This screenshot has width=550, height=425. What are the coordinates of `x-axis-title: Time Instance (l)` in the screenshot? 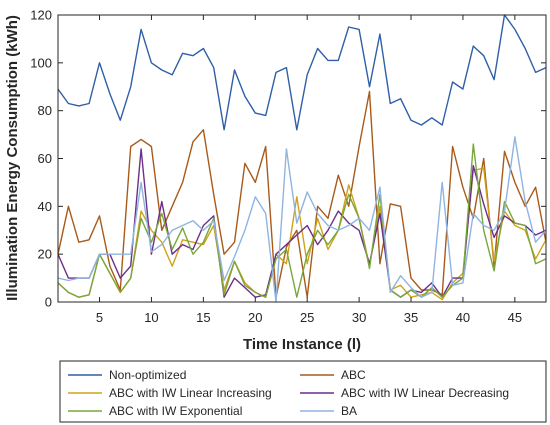 It's located at (302, 344).